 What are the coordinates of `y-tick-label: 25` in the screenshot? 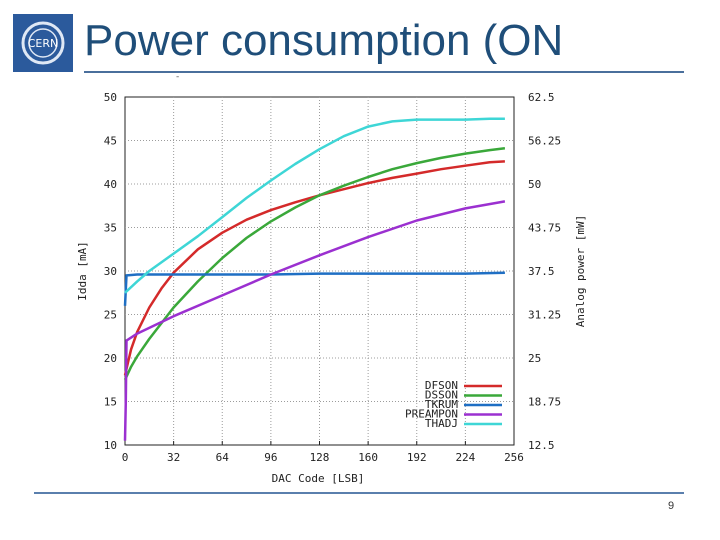 It's located at (110, 315).